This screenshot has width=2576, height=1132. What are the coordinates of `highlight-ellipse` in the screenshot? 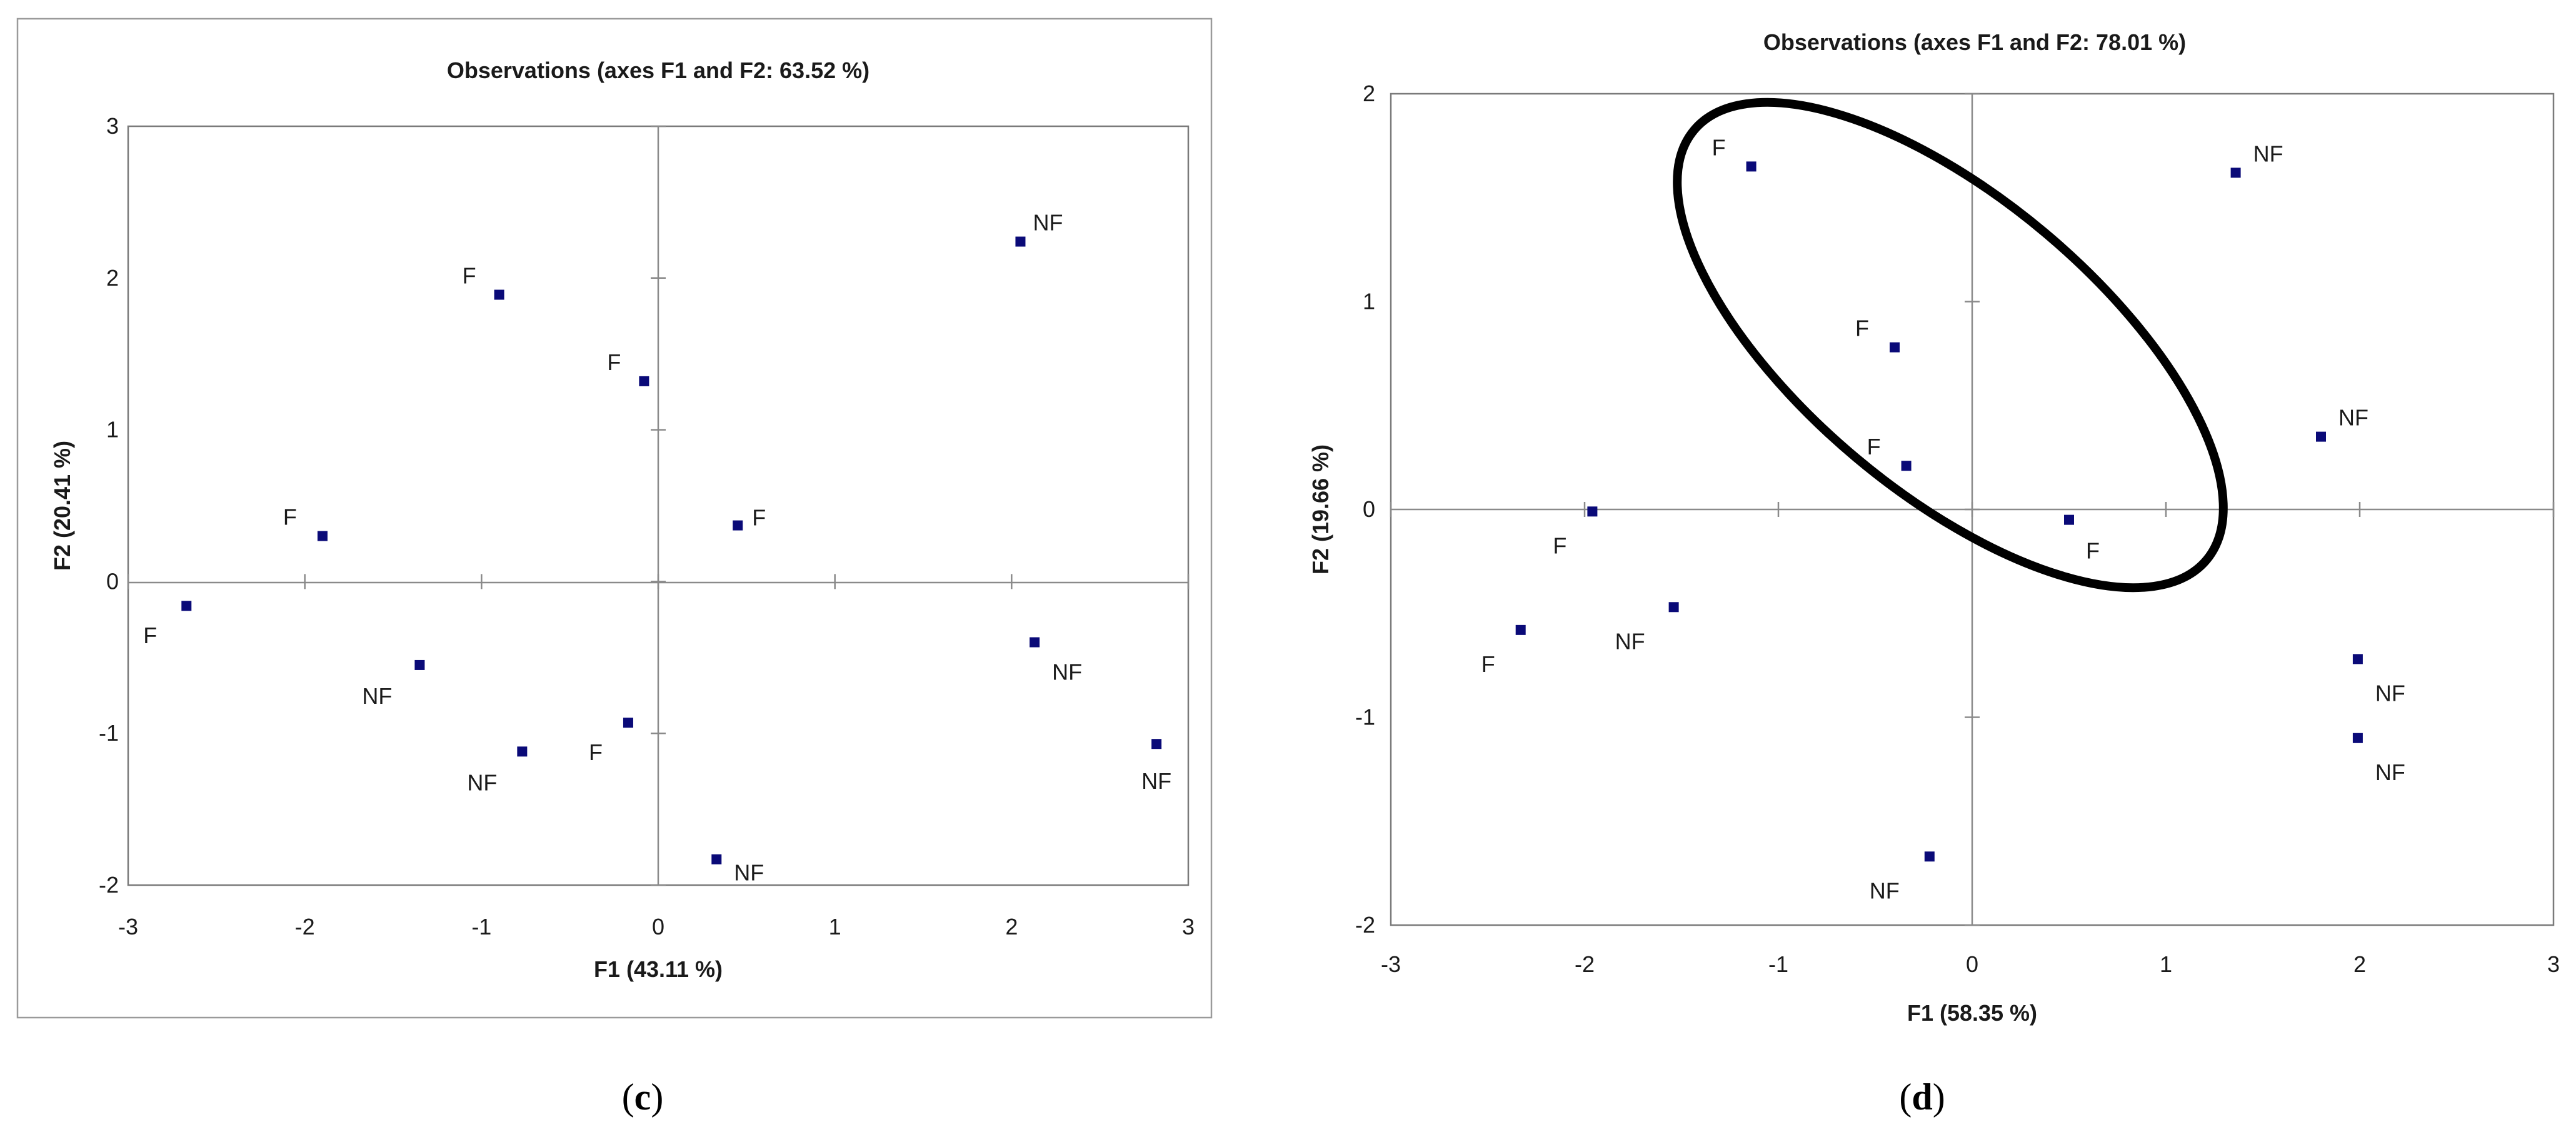 It's located at (1950, 345).